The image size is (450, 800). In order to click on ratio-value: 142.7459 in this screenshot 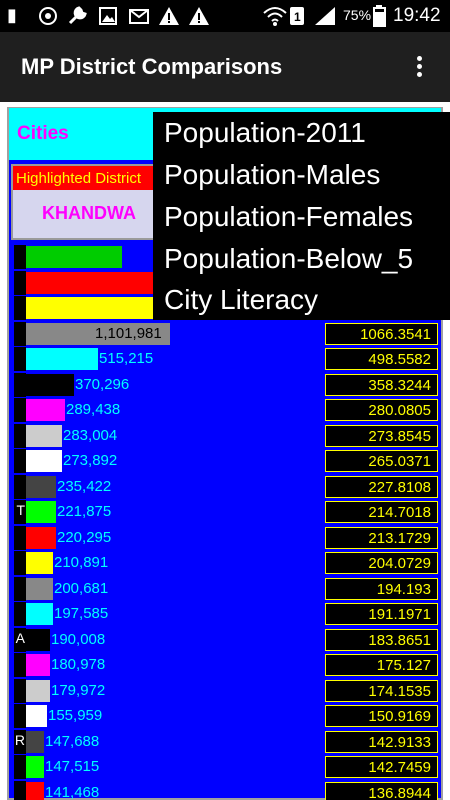, I will do `click(399, 767)`.